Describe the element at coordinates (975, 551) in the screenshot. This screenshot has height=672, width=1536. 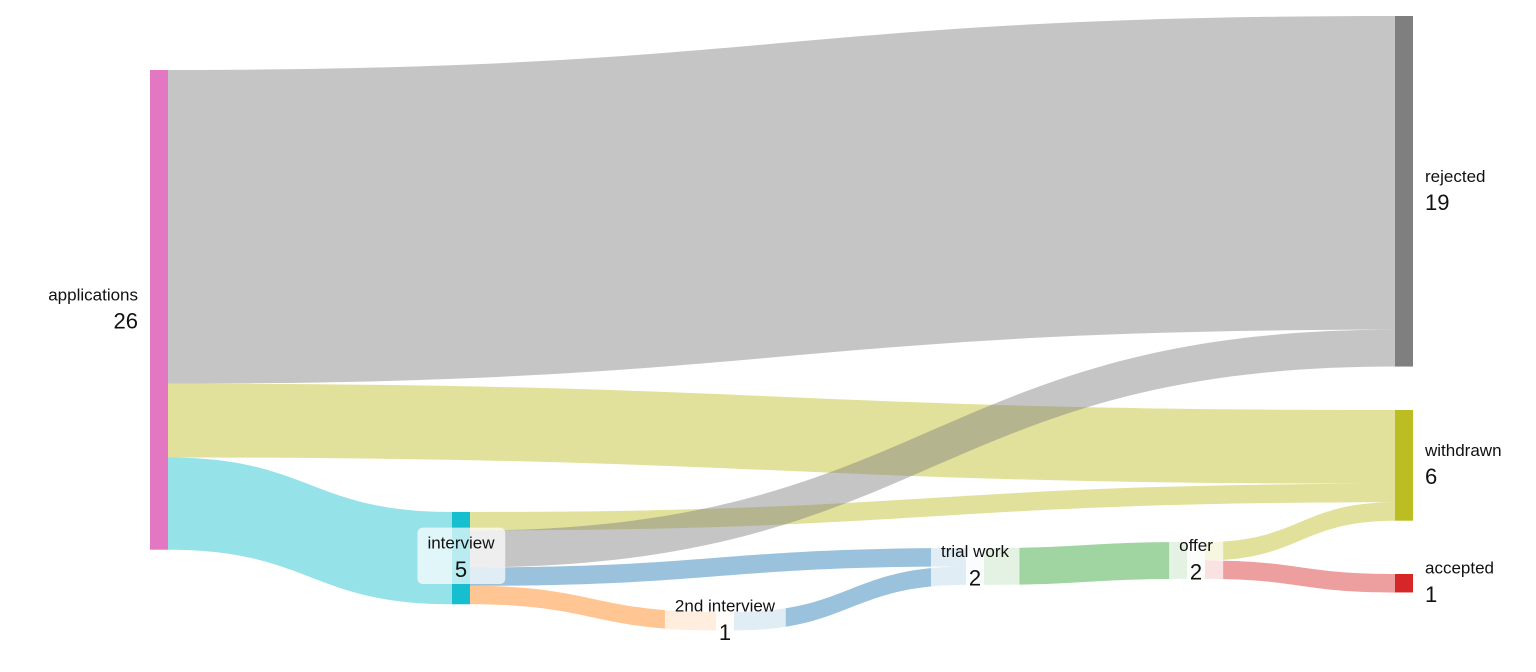
I see `node-label: trial work` at that location.